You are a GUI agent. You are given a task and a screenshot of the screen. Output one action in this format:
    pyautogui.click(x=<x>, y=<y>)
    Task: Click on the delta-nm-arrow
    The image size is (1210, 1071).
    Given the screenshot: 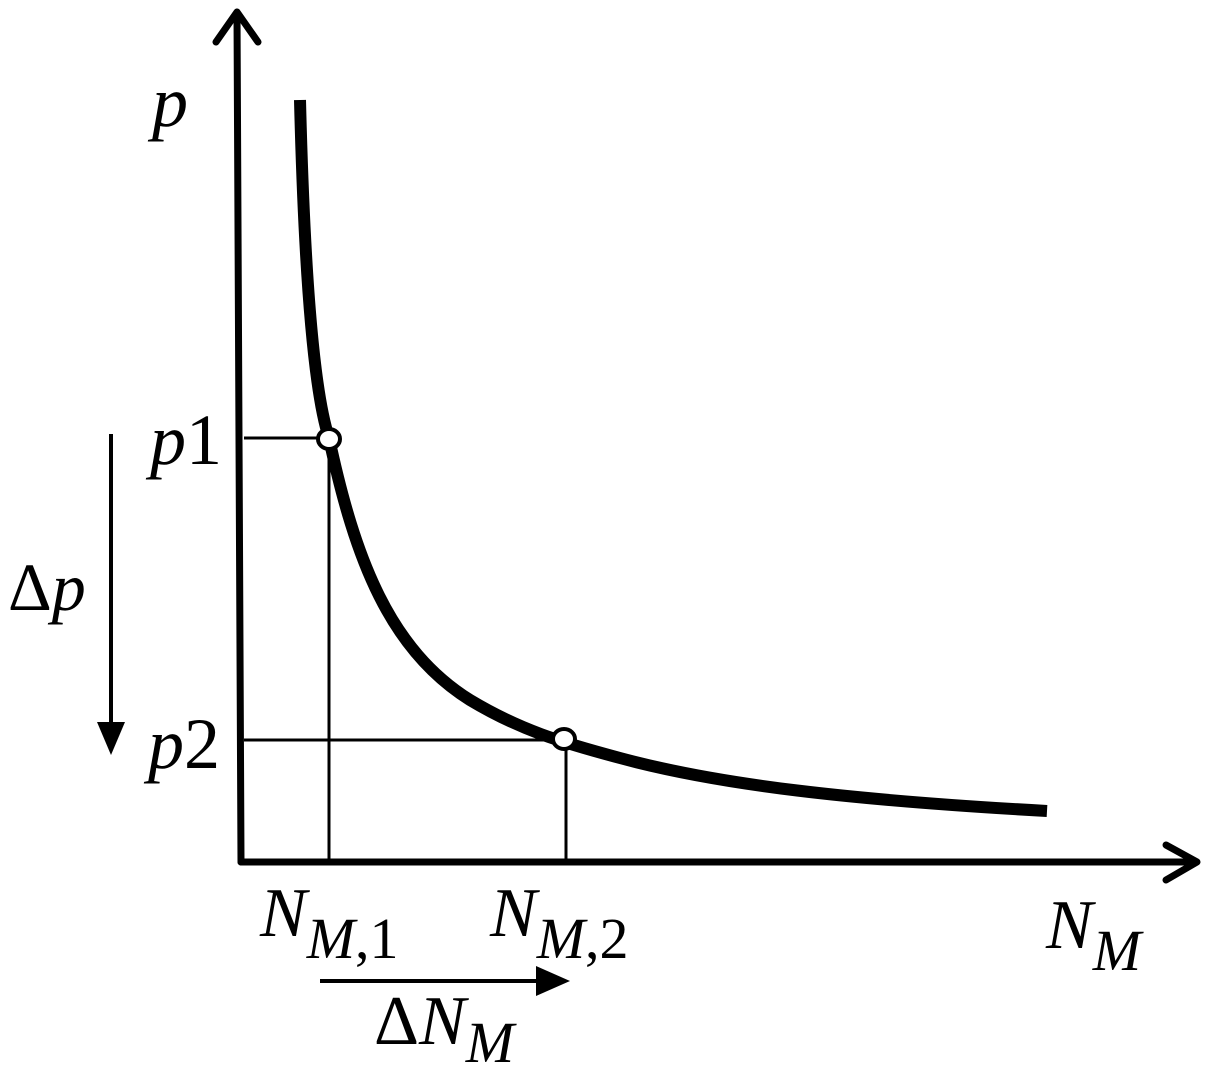 What is the action you would take?
    pyautogui.click(x=445, y=981)
    